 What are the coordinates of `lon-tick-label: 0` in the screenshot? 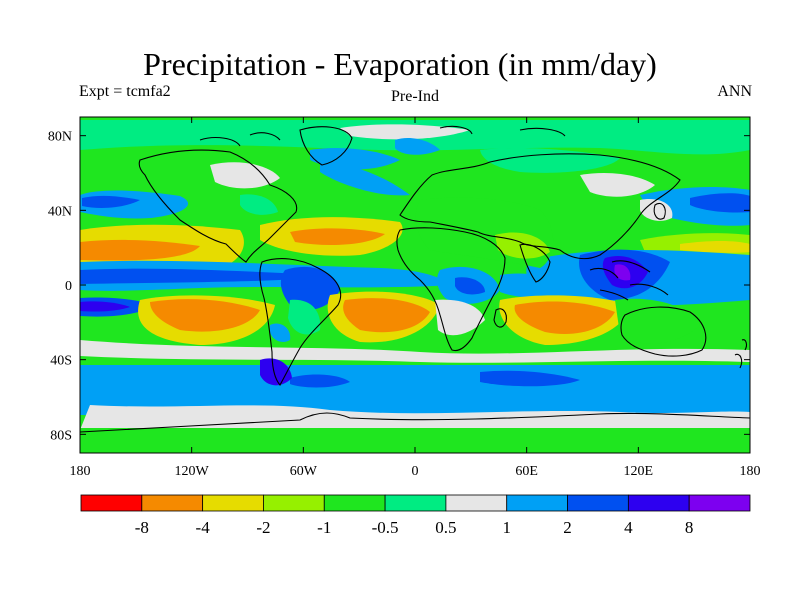 It's located at (415, 471).